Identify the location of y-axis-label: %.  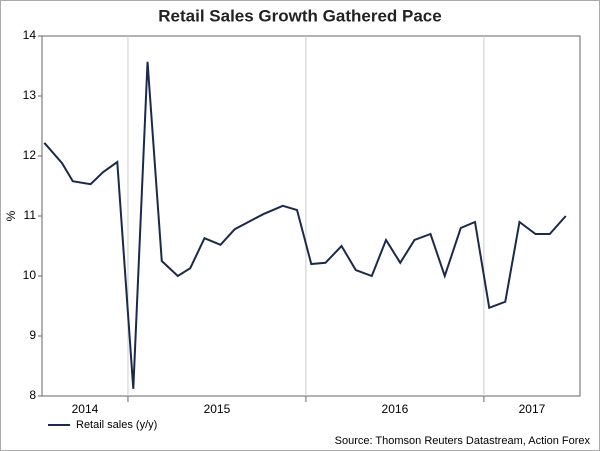
(11, 215).